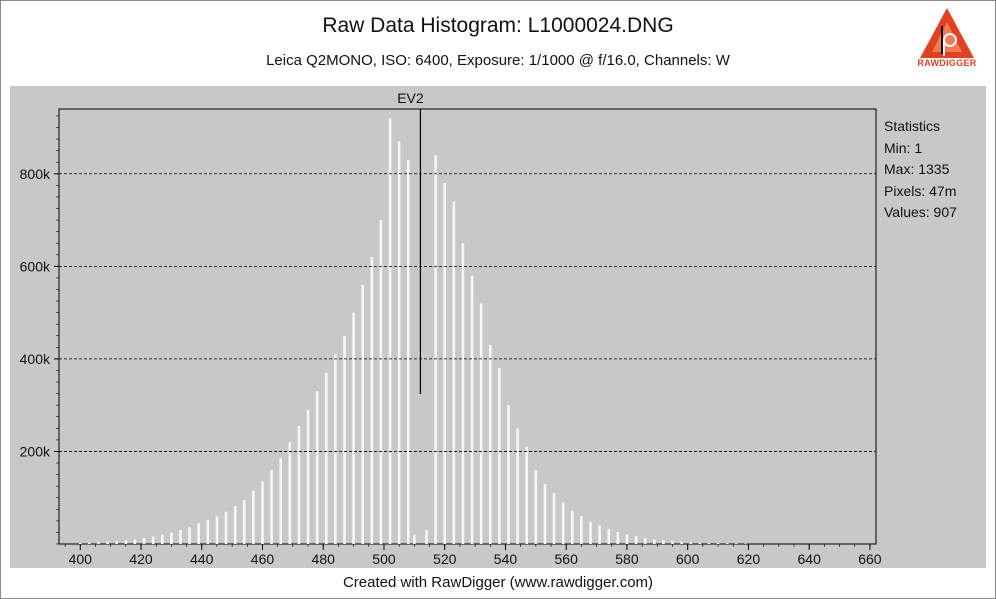 The height and width of the screenshot is (599, 996). Describe the element at coordinates (627, 559) in the screenshot. I see `x-tick-label: 580` at that location.